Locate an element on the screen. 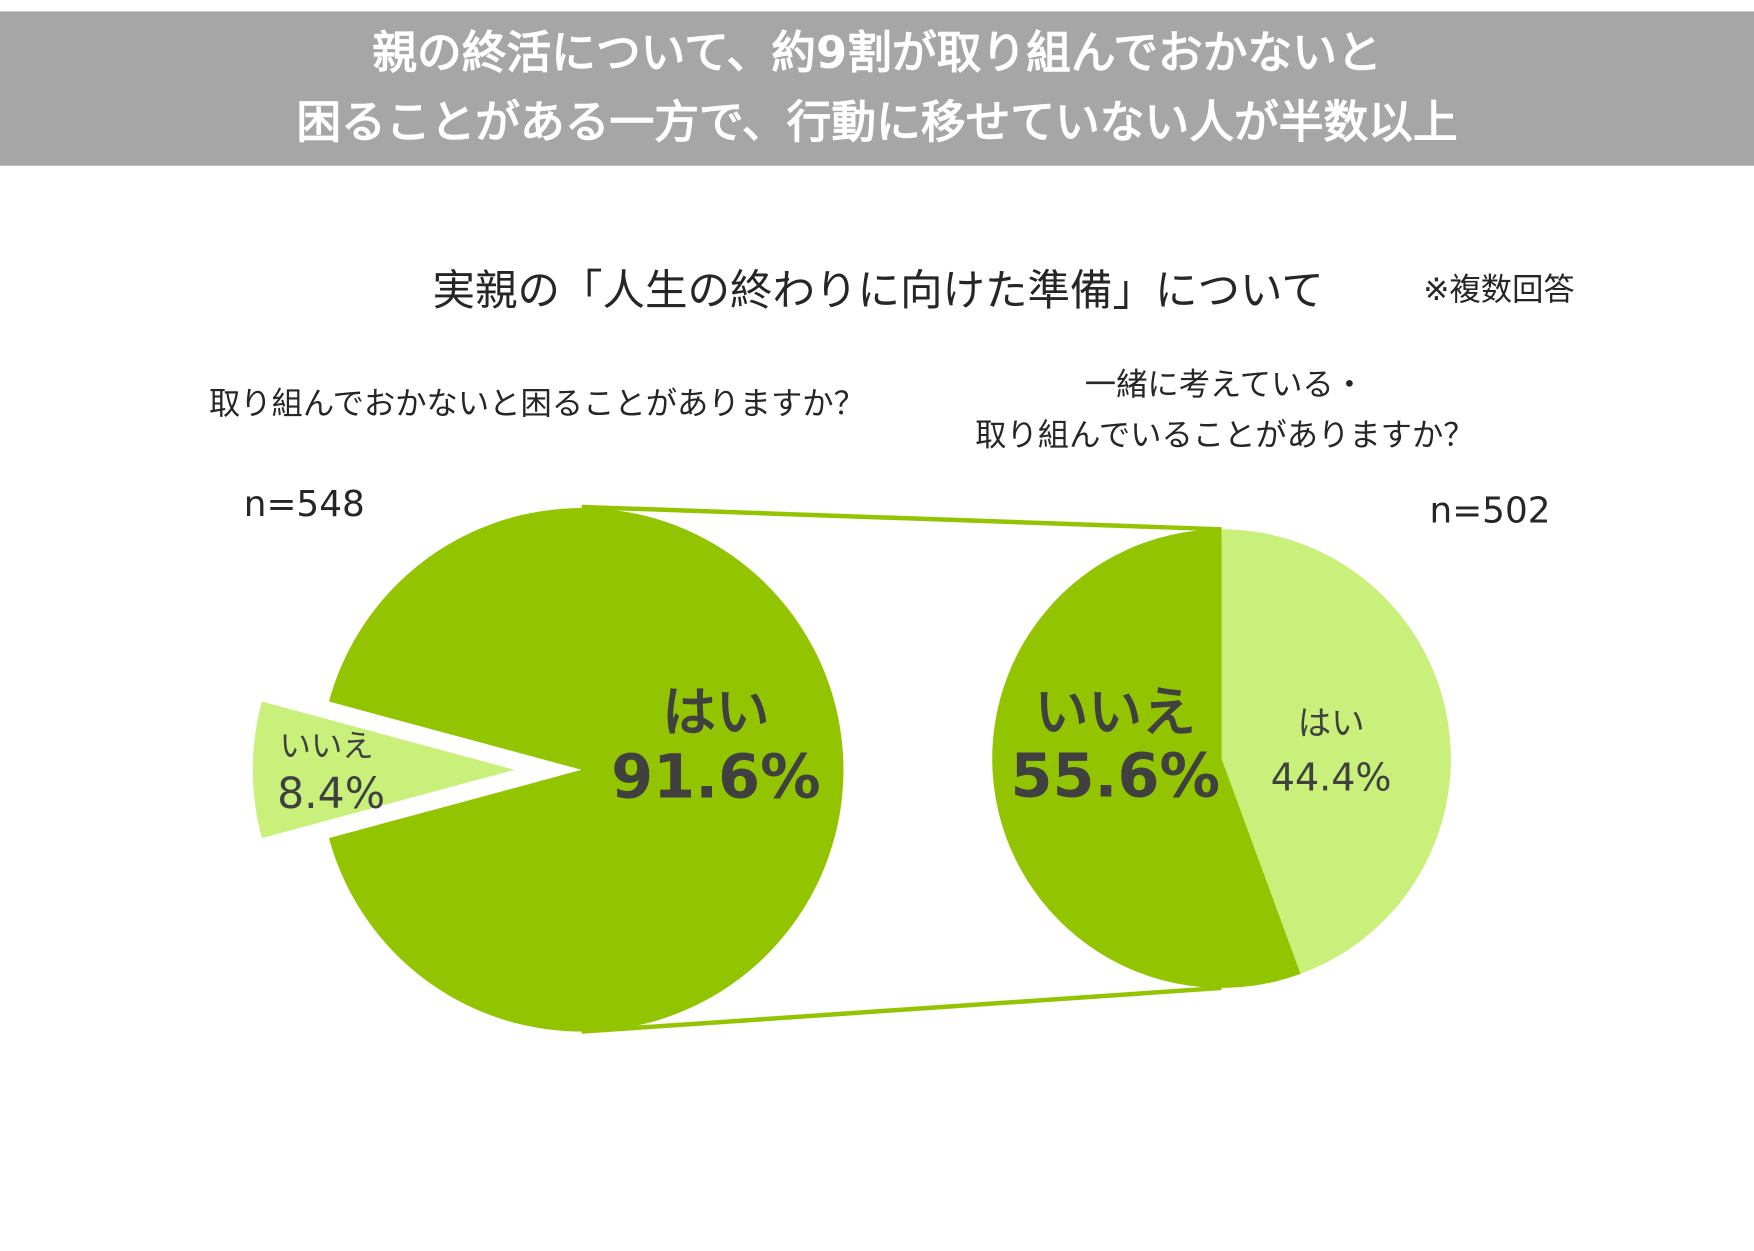  question: 取り組んでいることがありますか？ is located at coordinates (1224, 435).